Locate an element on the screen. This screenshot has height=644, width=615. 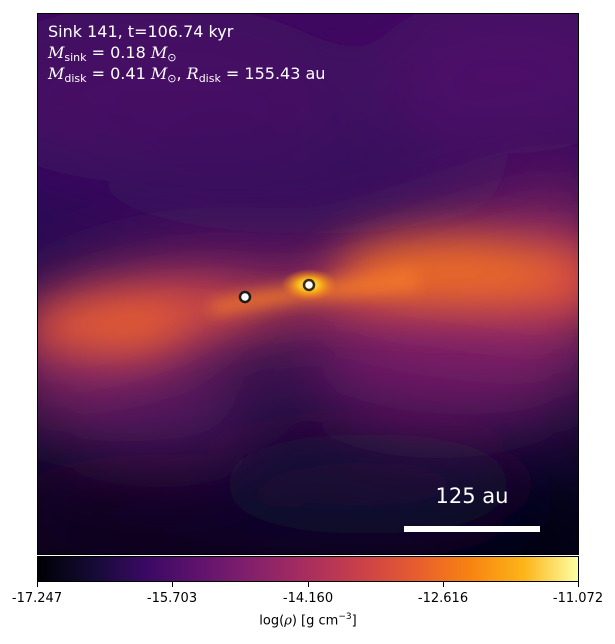
sink-mass-label: Msink = 0.18 M⊙ is located at coordinates (112, 55).